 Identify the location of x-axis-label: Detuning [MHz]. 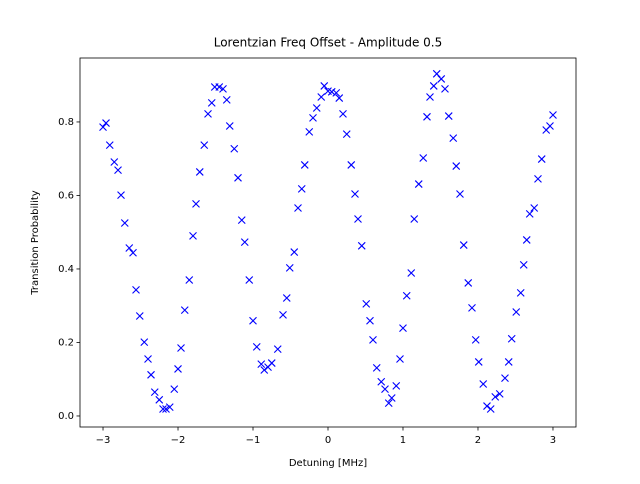
(328, 463).